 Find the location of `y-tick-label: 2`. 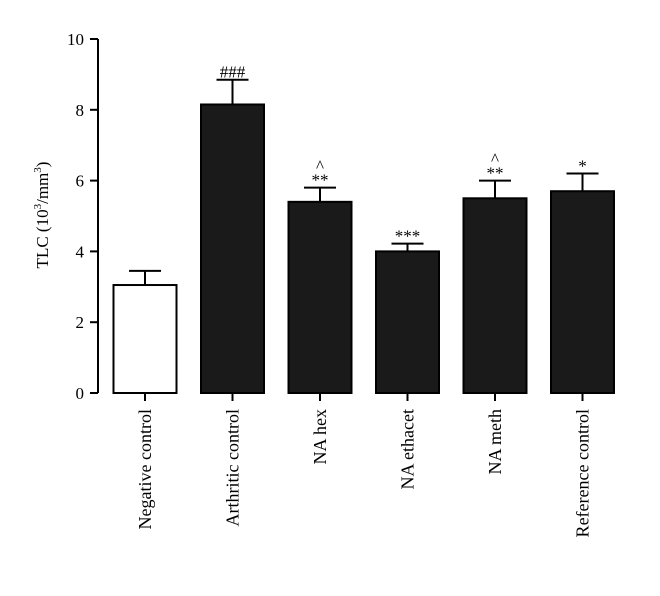

y-tick-label: 2 is located at coordinates (80, 322).